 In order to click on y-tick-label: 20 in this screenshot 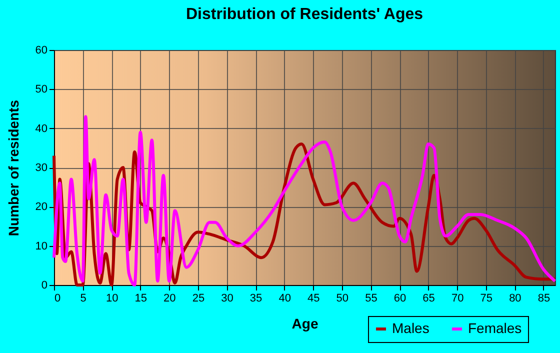, I will do `click(41, 207)`.